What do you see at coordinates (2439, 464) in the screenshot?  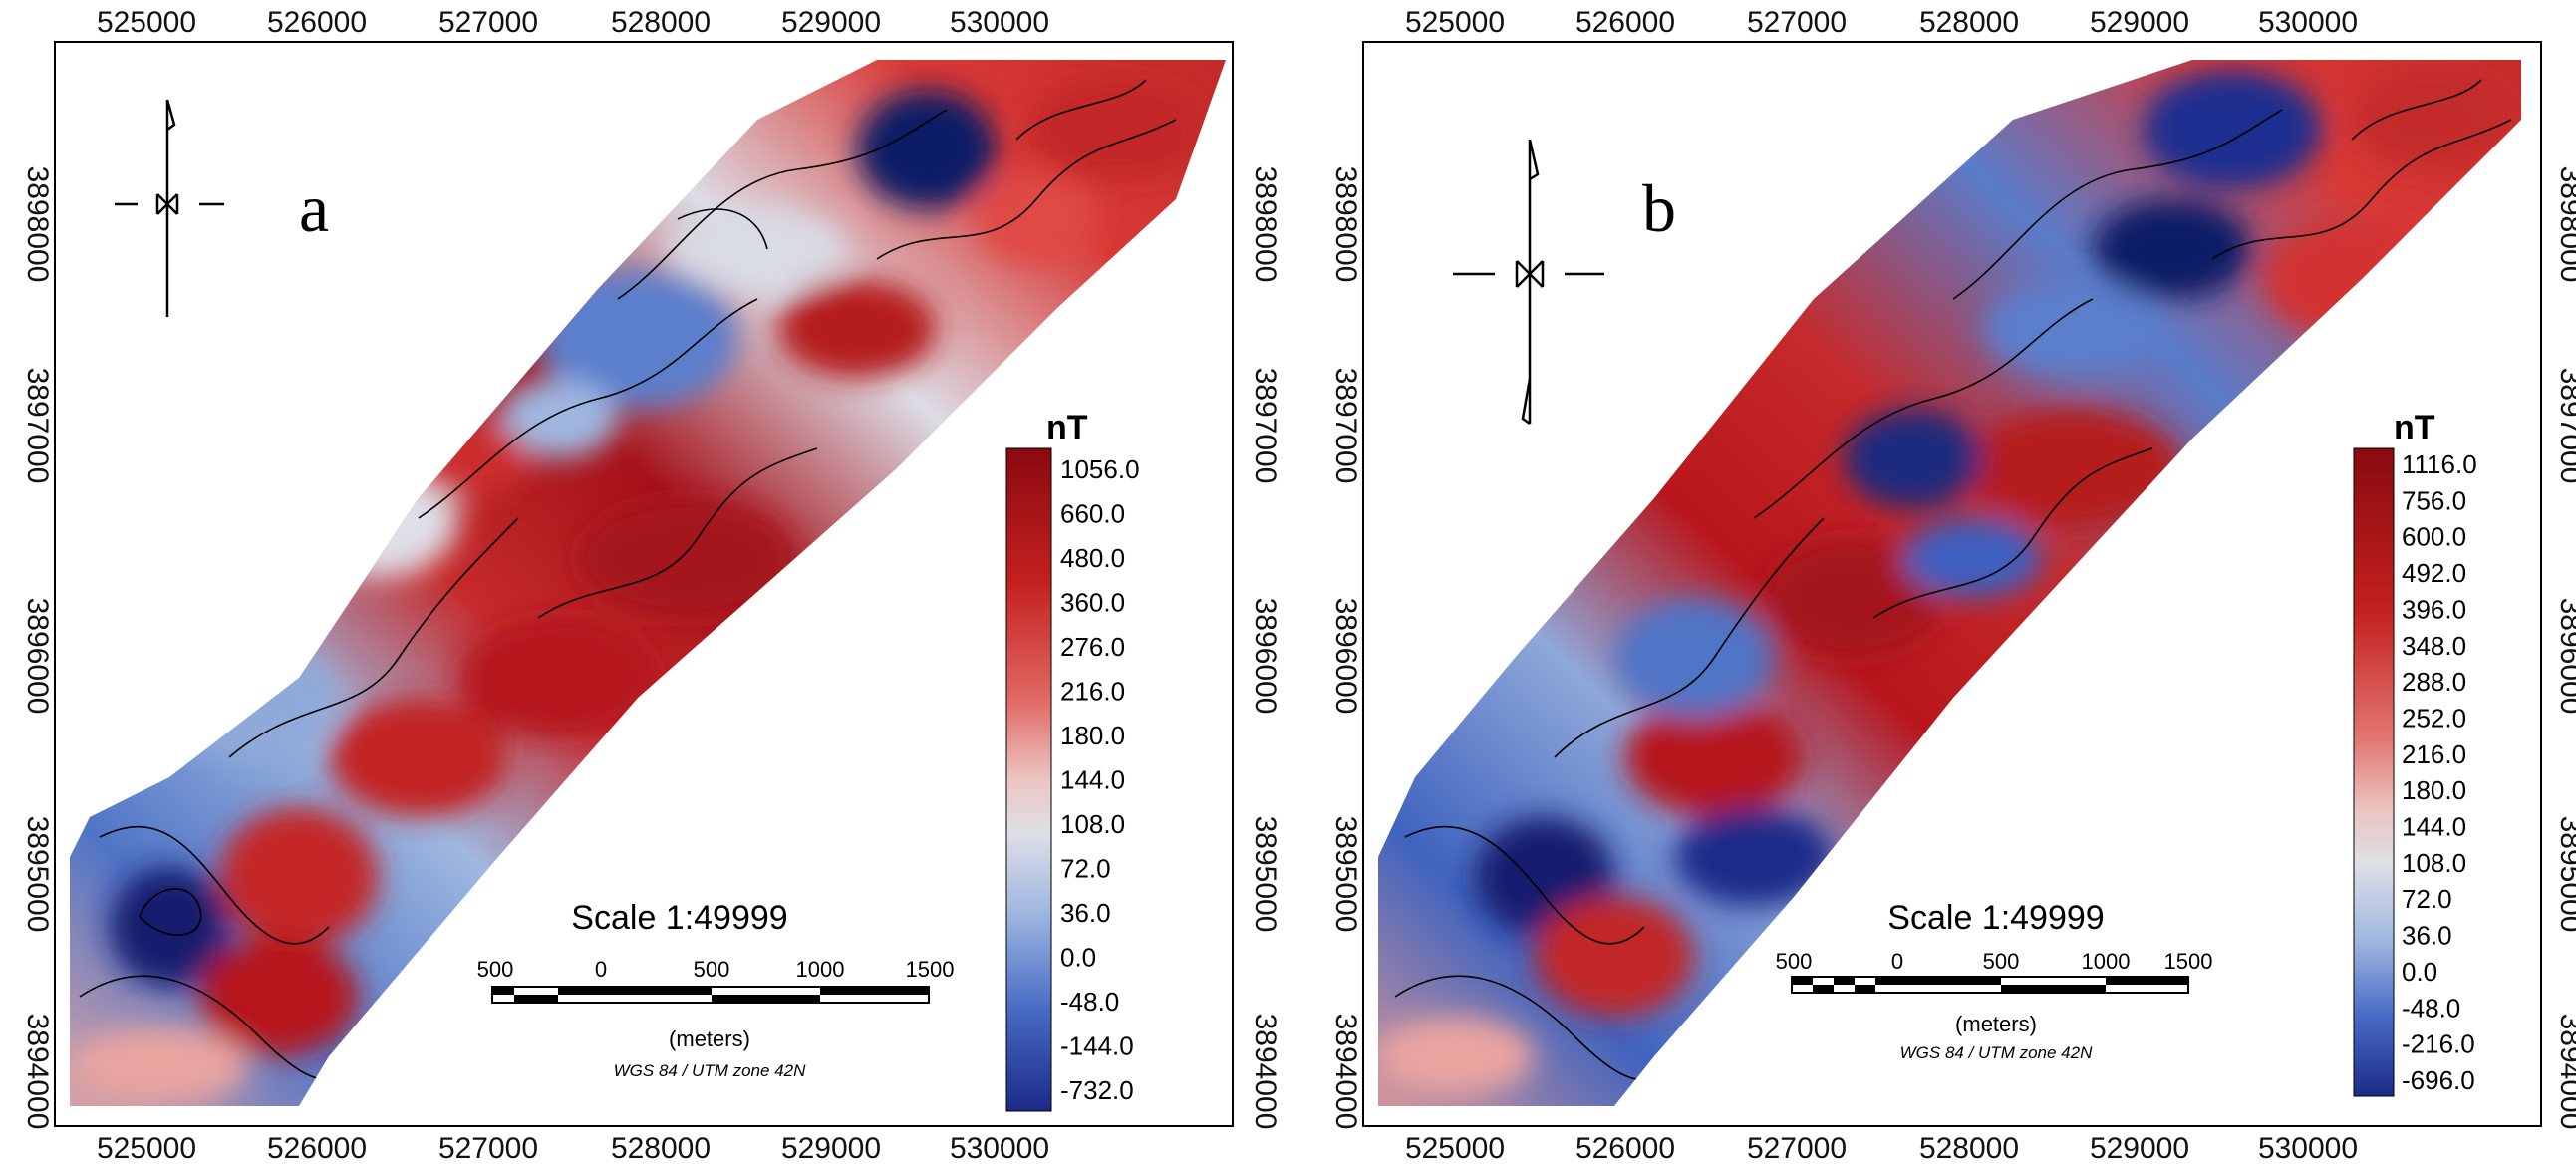 I see `legend-value: 1116.0` at bounding box center [2439, 464].